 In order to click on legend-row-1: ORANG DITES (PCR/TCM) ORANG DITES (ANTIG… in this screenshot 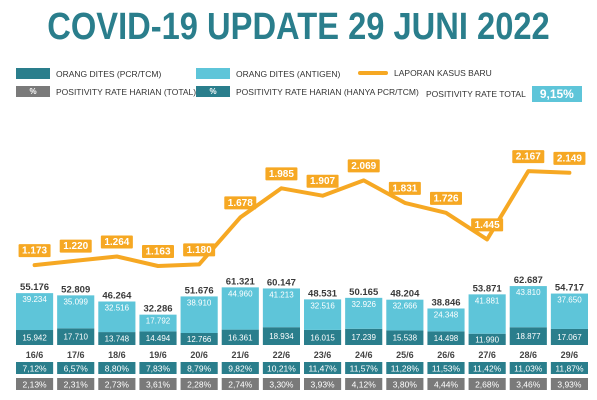, I will do `click(298, 75)`.